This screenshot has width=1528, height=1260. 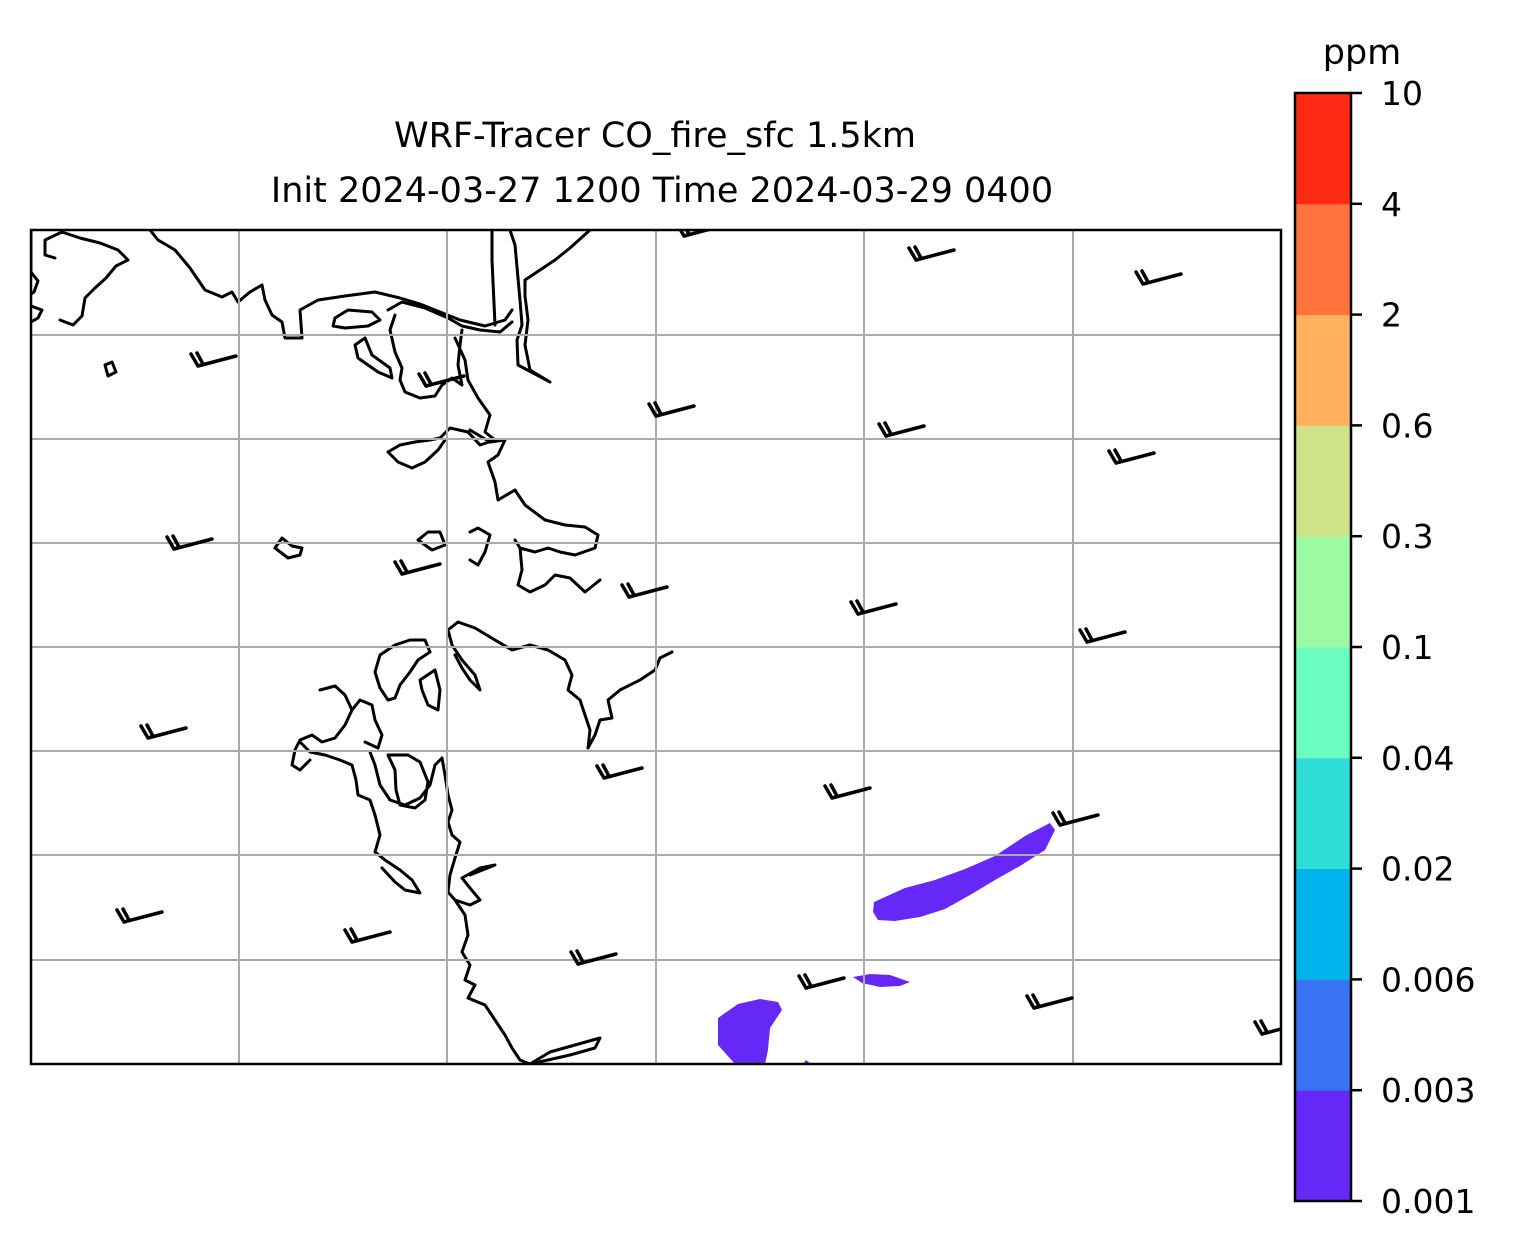 I want to click on colorbar-tick-label: 0.001, so click(x=1428, y=1201).